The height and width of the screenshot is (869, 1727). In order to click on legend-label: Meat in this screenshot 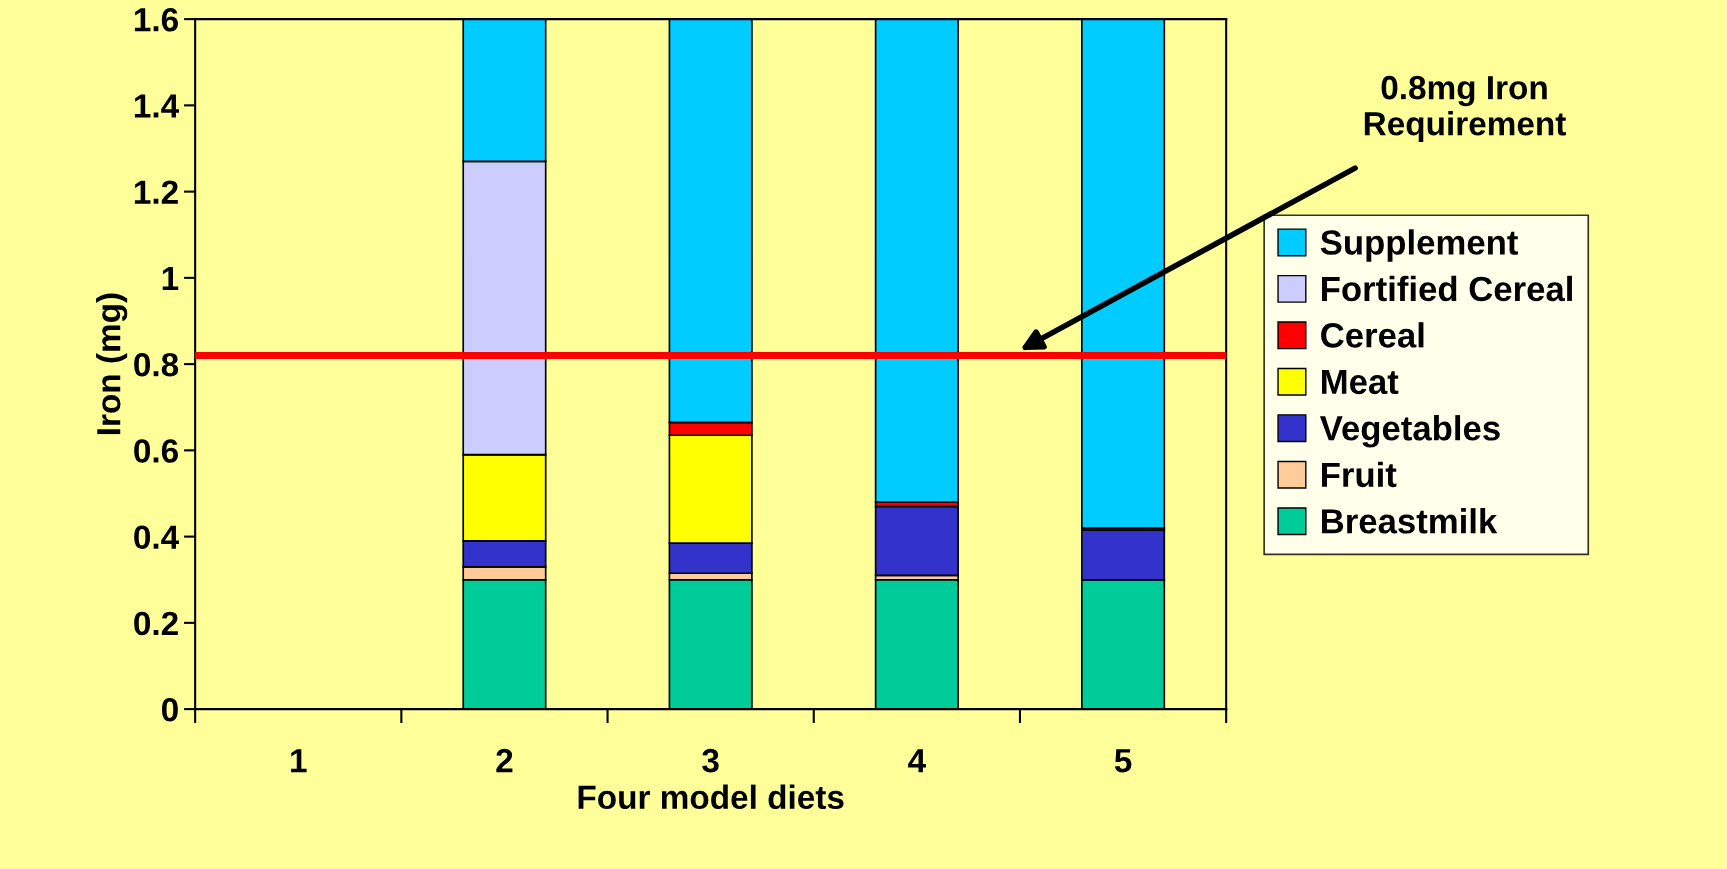, I will do `click(1360, 382)`.